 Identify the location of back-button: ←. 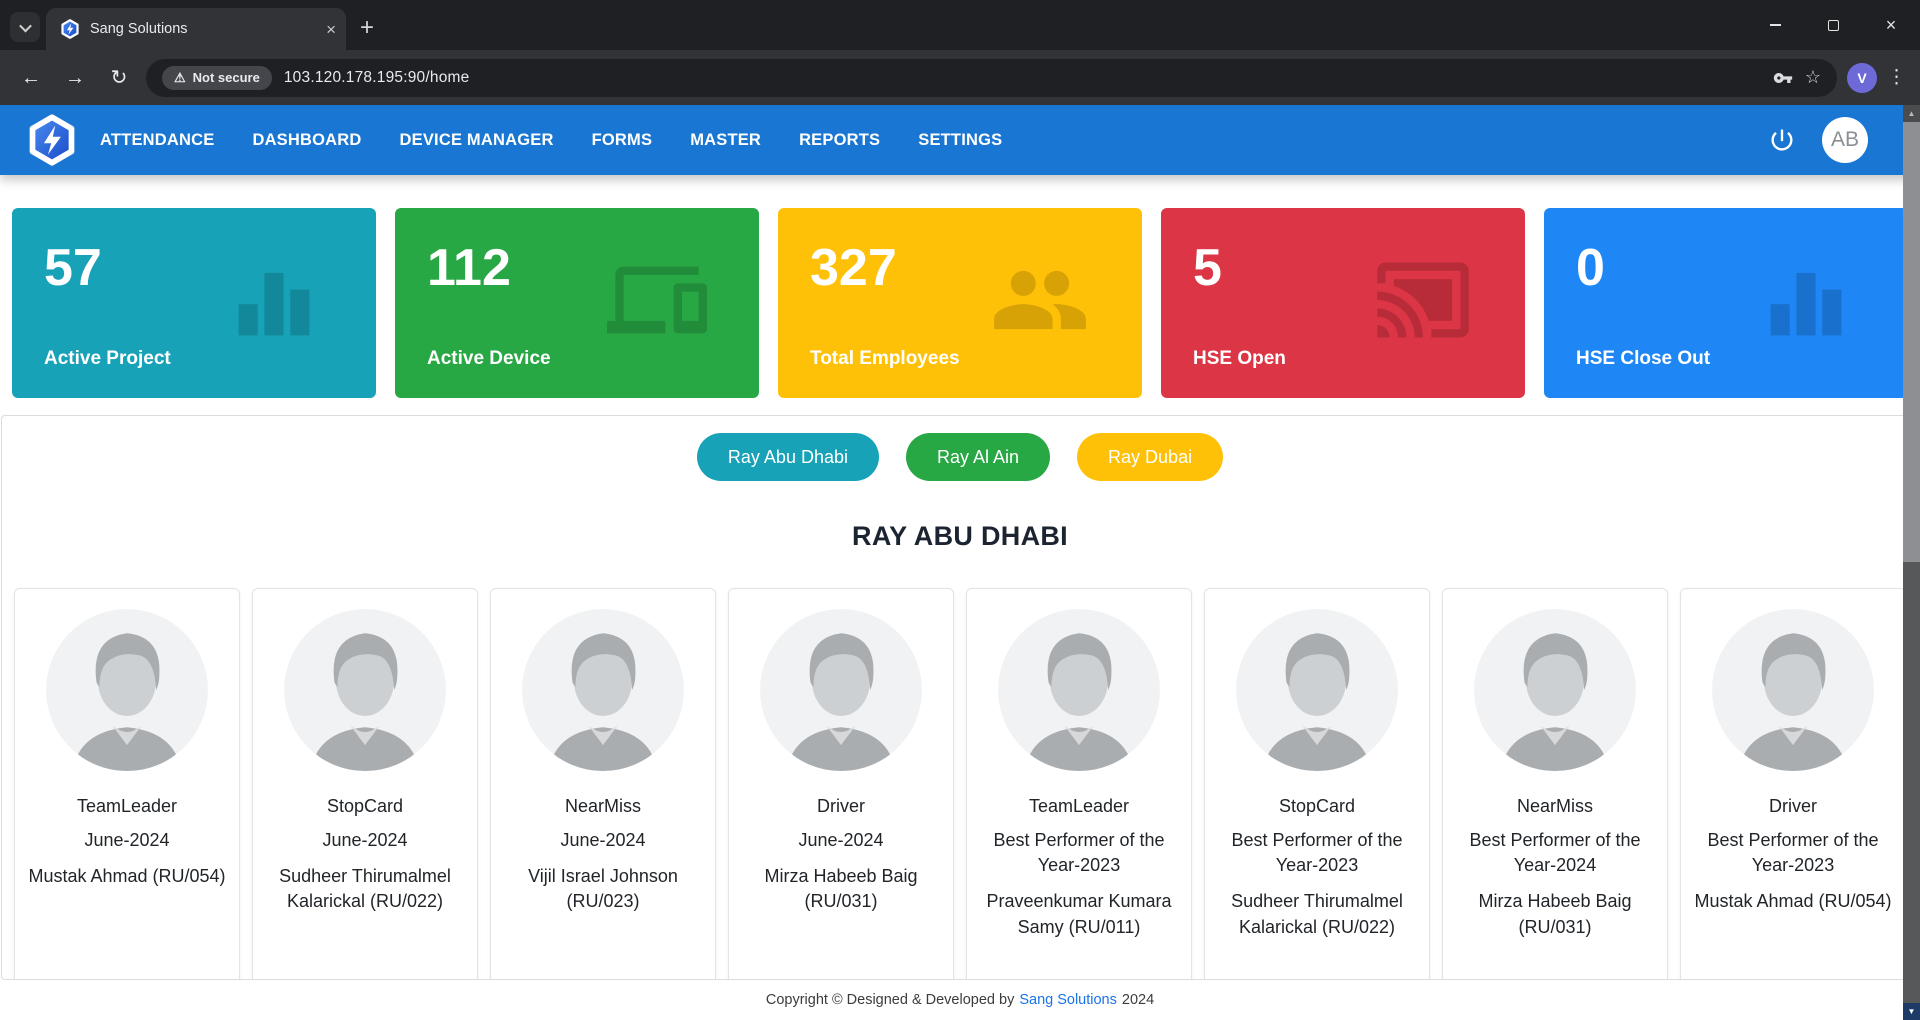
(31, 78).